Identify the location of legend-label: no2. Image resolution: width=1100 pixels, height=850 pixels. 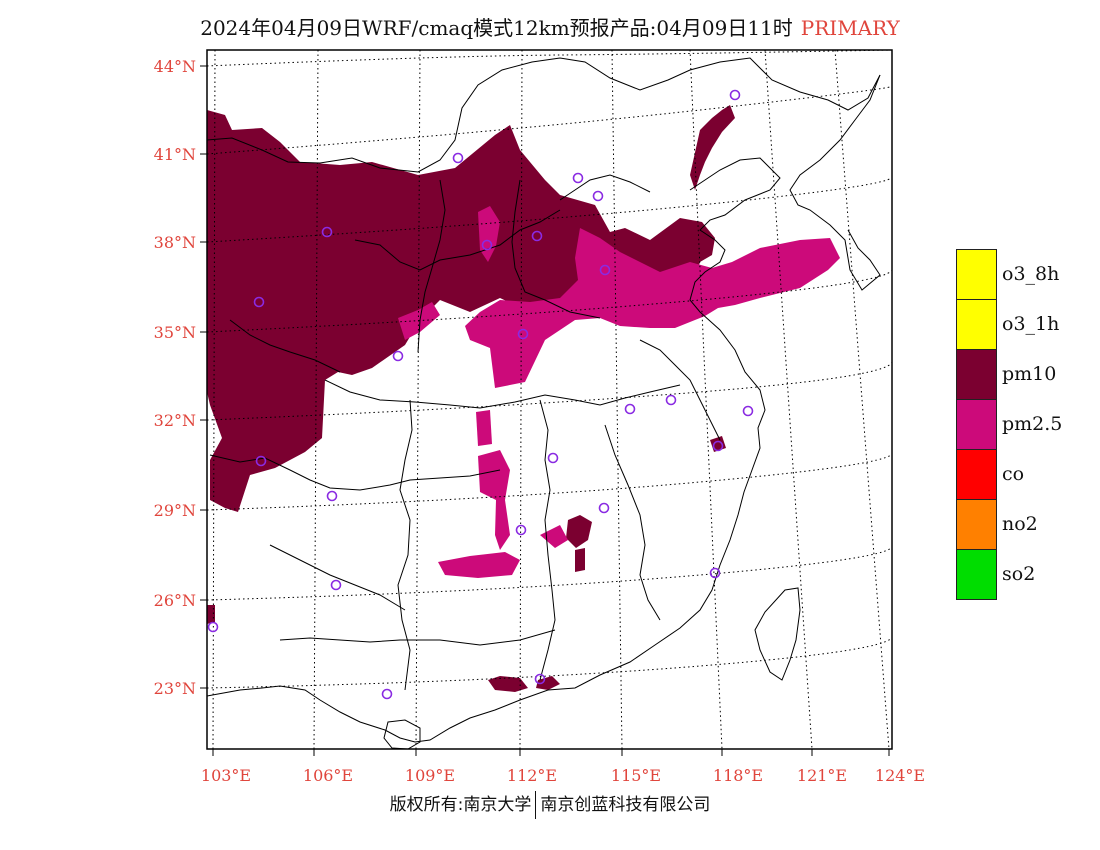
(1020, 524).